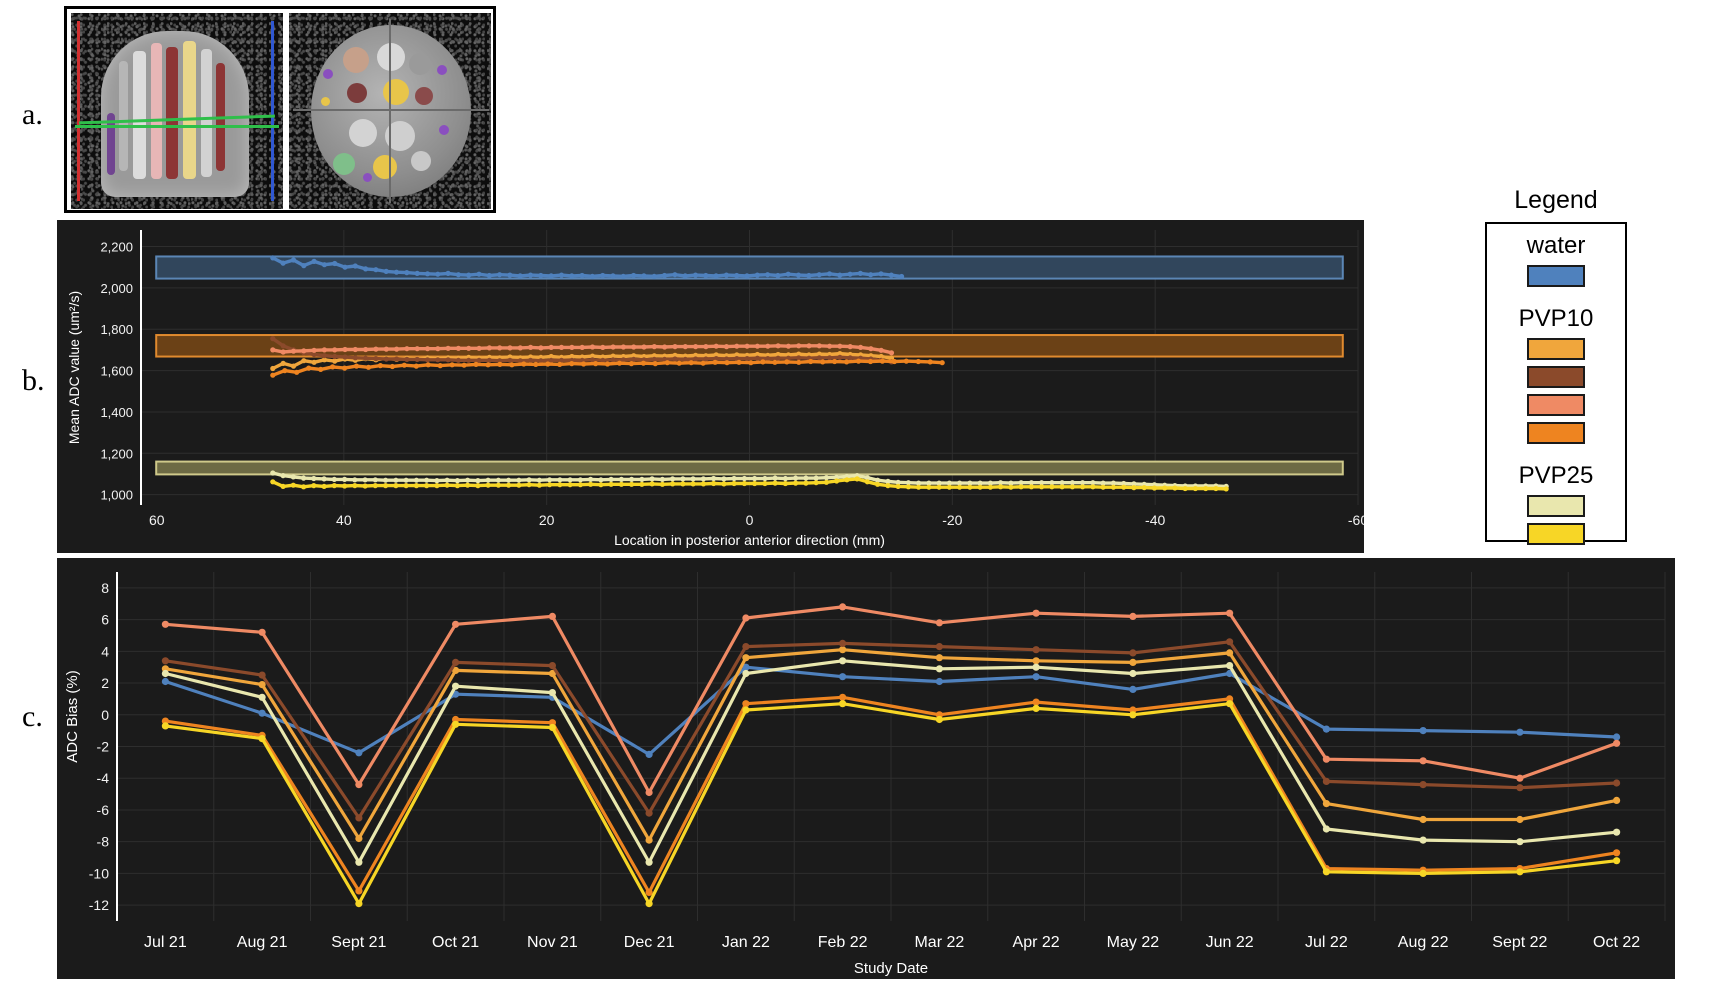 The height and width of the screenshot is (983, 1728). I want to click on x-tick-label: Jun 22, so click(1230, 942).